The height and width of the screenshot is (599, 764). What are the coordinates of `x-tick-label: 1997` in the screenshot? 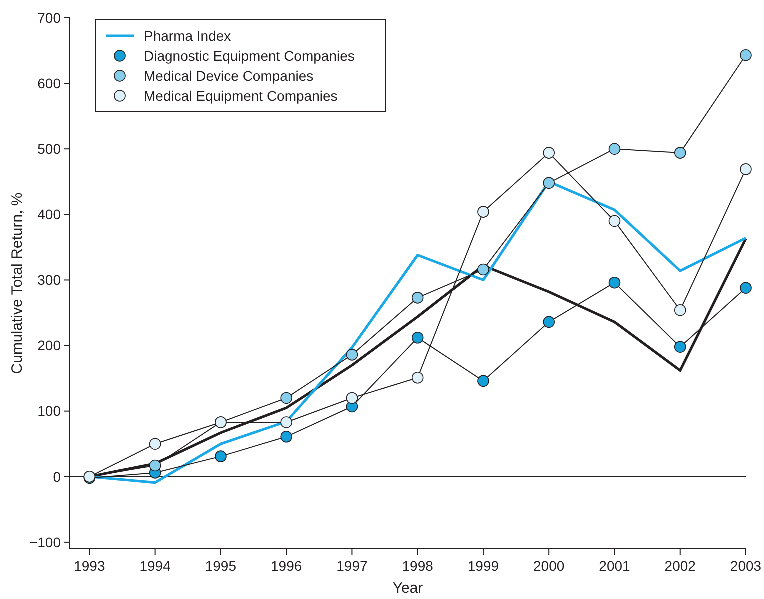 It's located at (352, 566).